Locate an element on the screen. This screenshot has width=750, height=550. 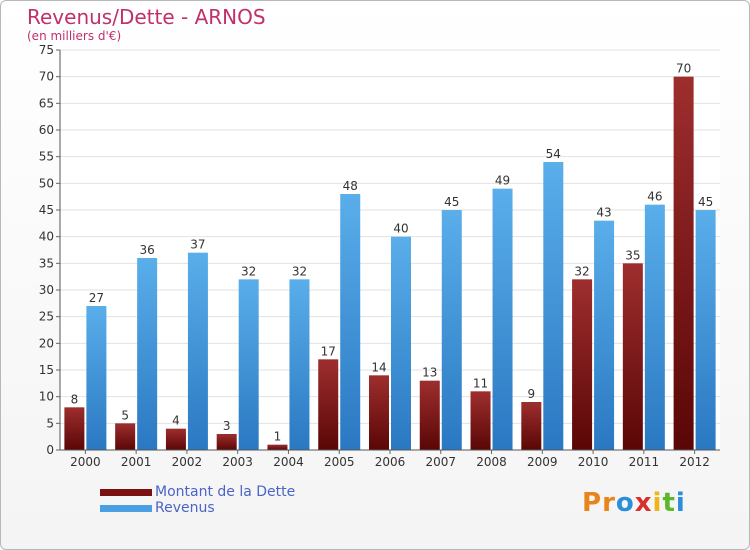
bar-debt-2012 is located at coordinates (683, 263).